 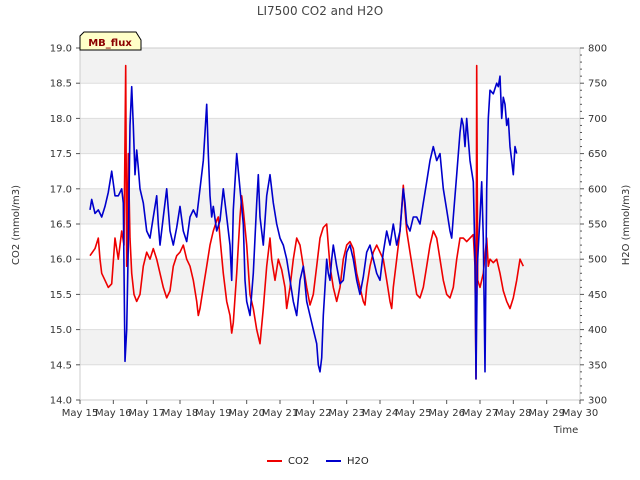 What do you see at coordinates (546, 413) in the screenshot?
I see `x-tick-label: May 29` at bounding box center [546, 413].